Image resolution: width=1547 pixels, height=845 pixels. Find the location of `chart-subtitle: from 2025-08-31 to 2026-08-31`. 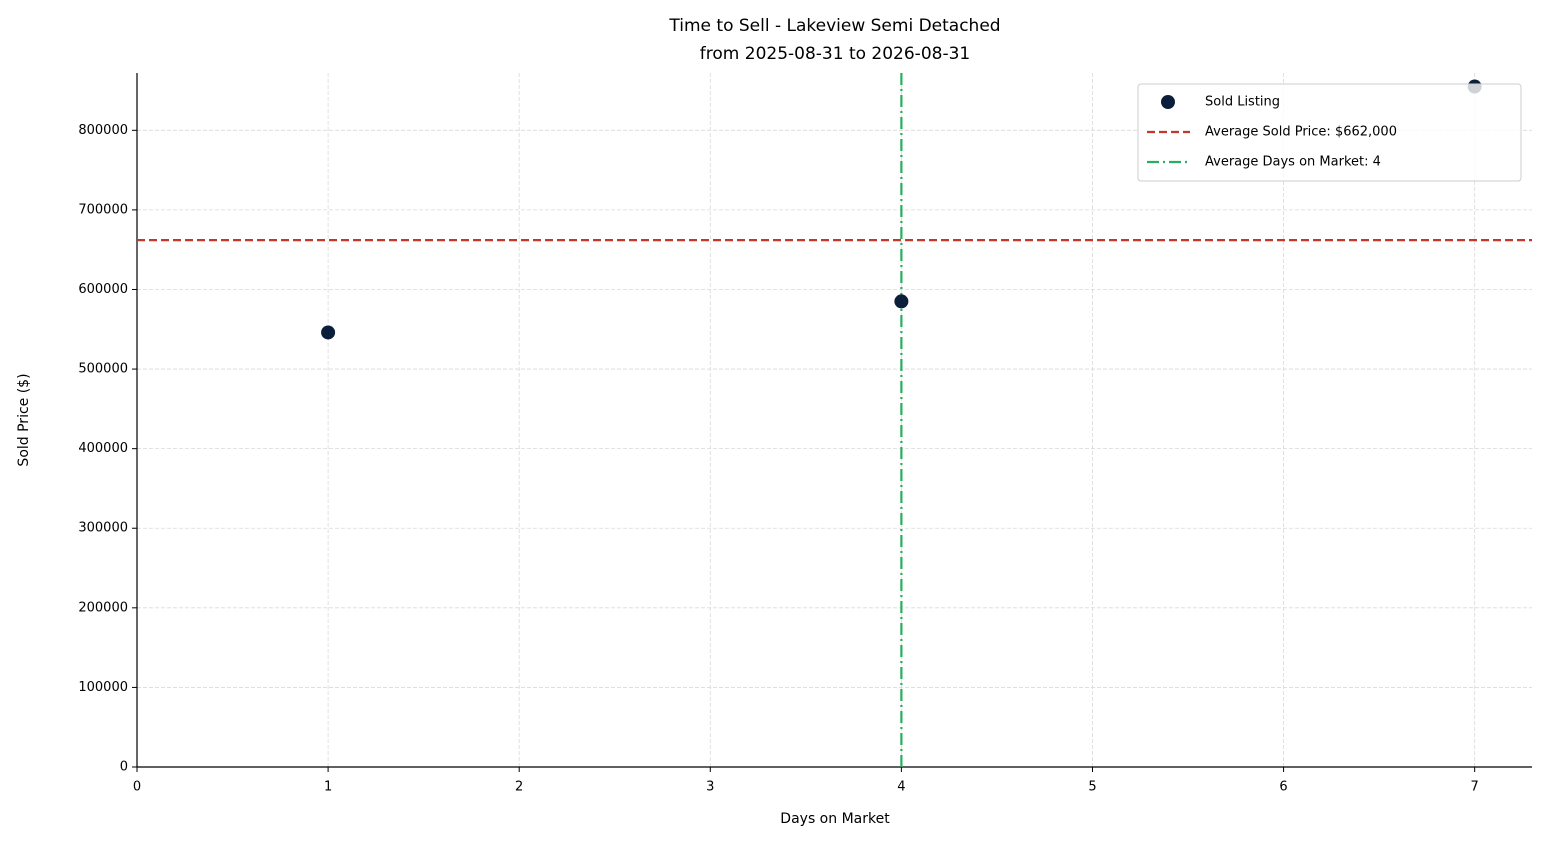

chart-subtitle: from 2025-08-31 to 2026-08-31 is located at coordinates (835, 54).